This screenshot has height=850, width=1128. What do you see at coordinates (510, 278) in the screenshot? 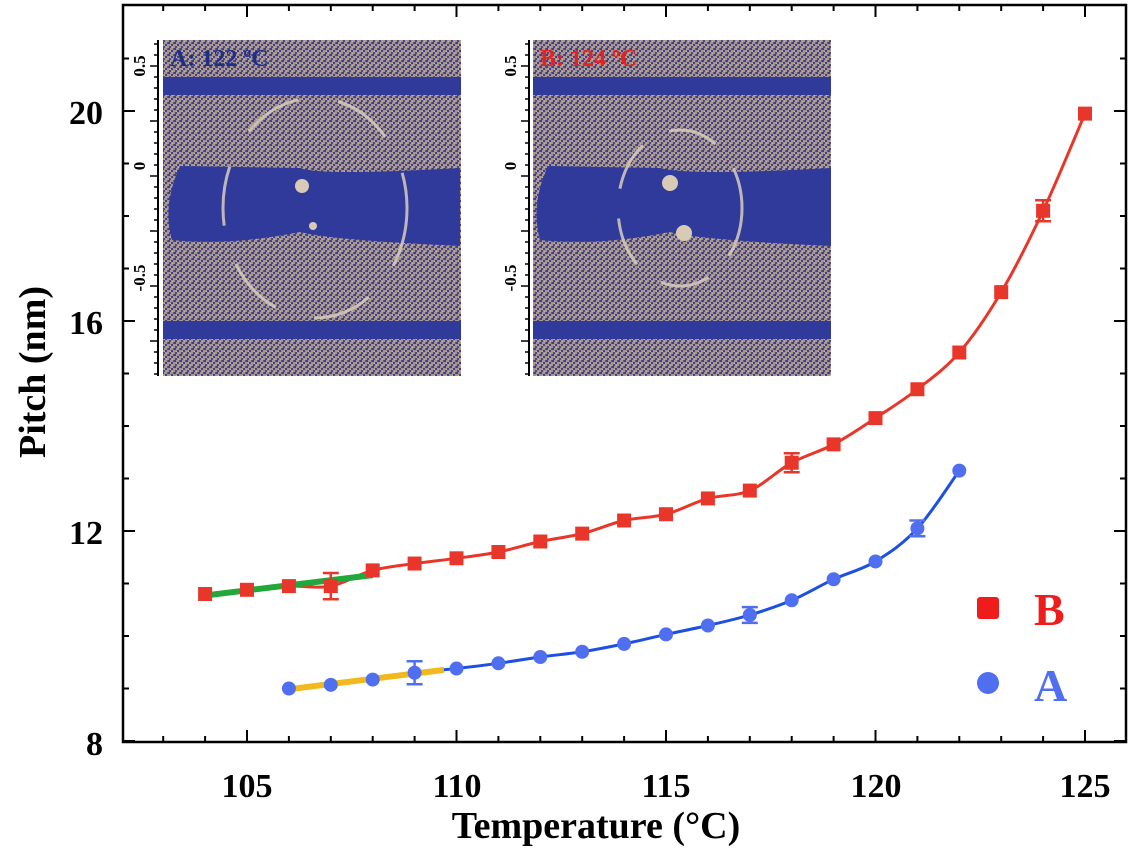
I see `inset-b-tick-label: -0.5` at bounding box center [510, 278].